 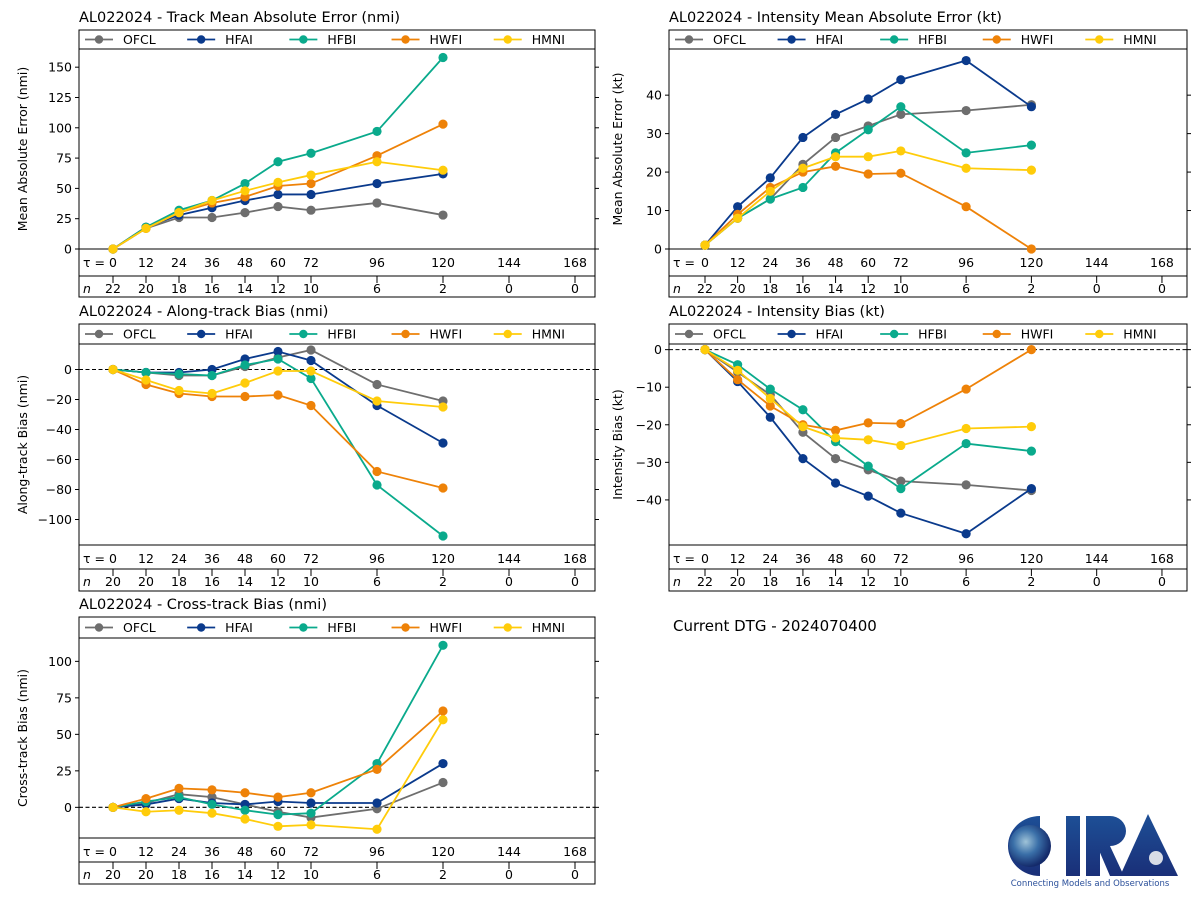 What do you see at coordinates (1097, 262) in the screenshot?
I see `tau-tick-label: 144` at bounding box center [1097, 262].